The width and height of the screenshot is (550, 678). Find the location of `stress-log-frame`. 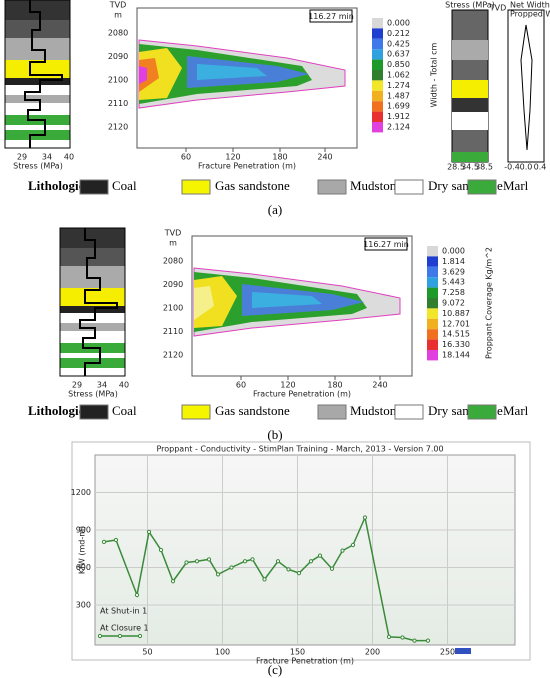

stress-log-frame is located at coordinates (37, 74).